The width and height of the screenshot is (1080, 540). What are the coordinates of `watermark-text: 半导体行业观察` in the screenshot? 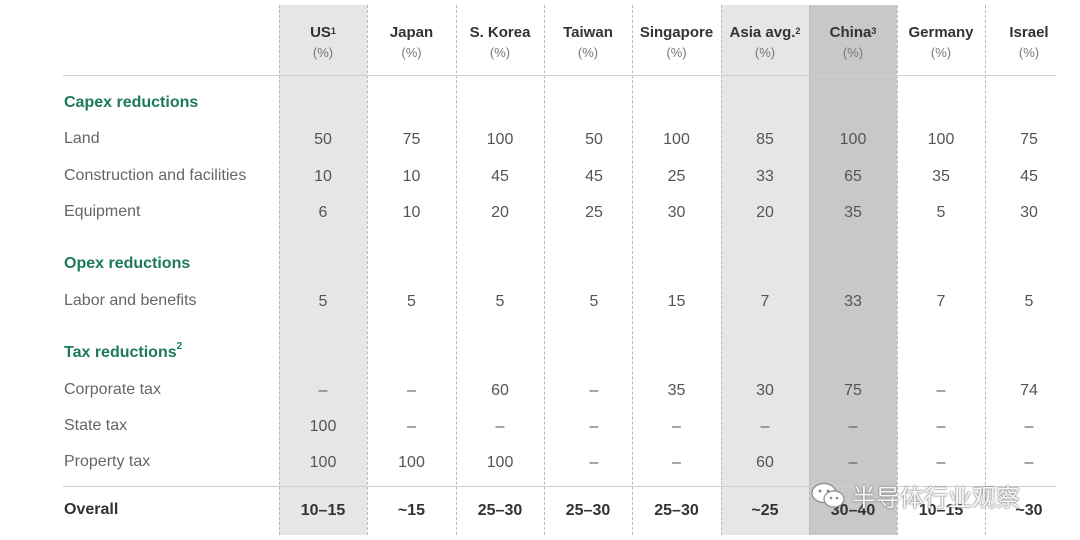 It's located at (936, 497).